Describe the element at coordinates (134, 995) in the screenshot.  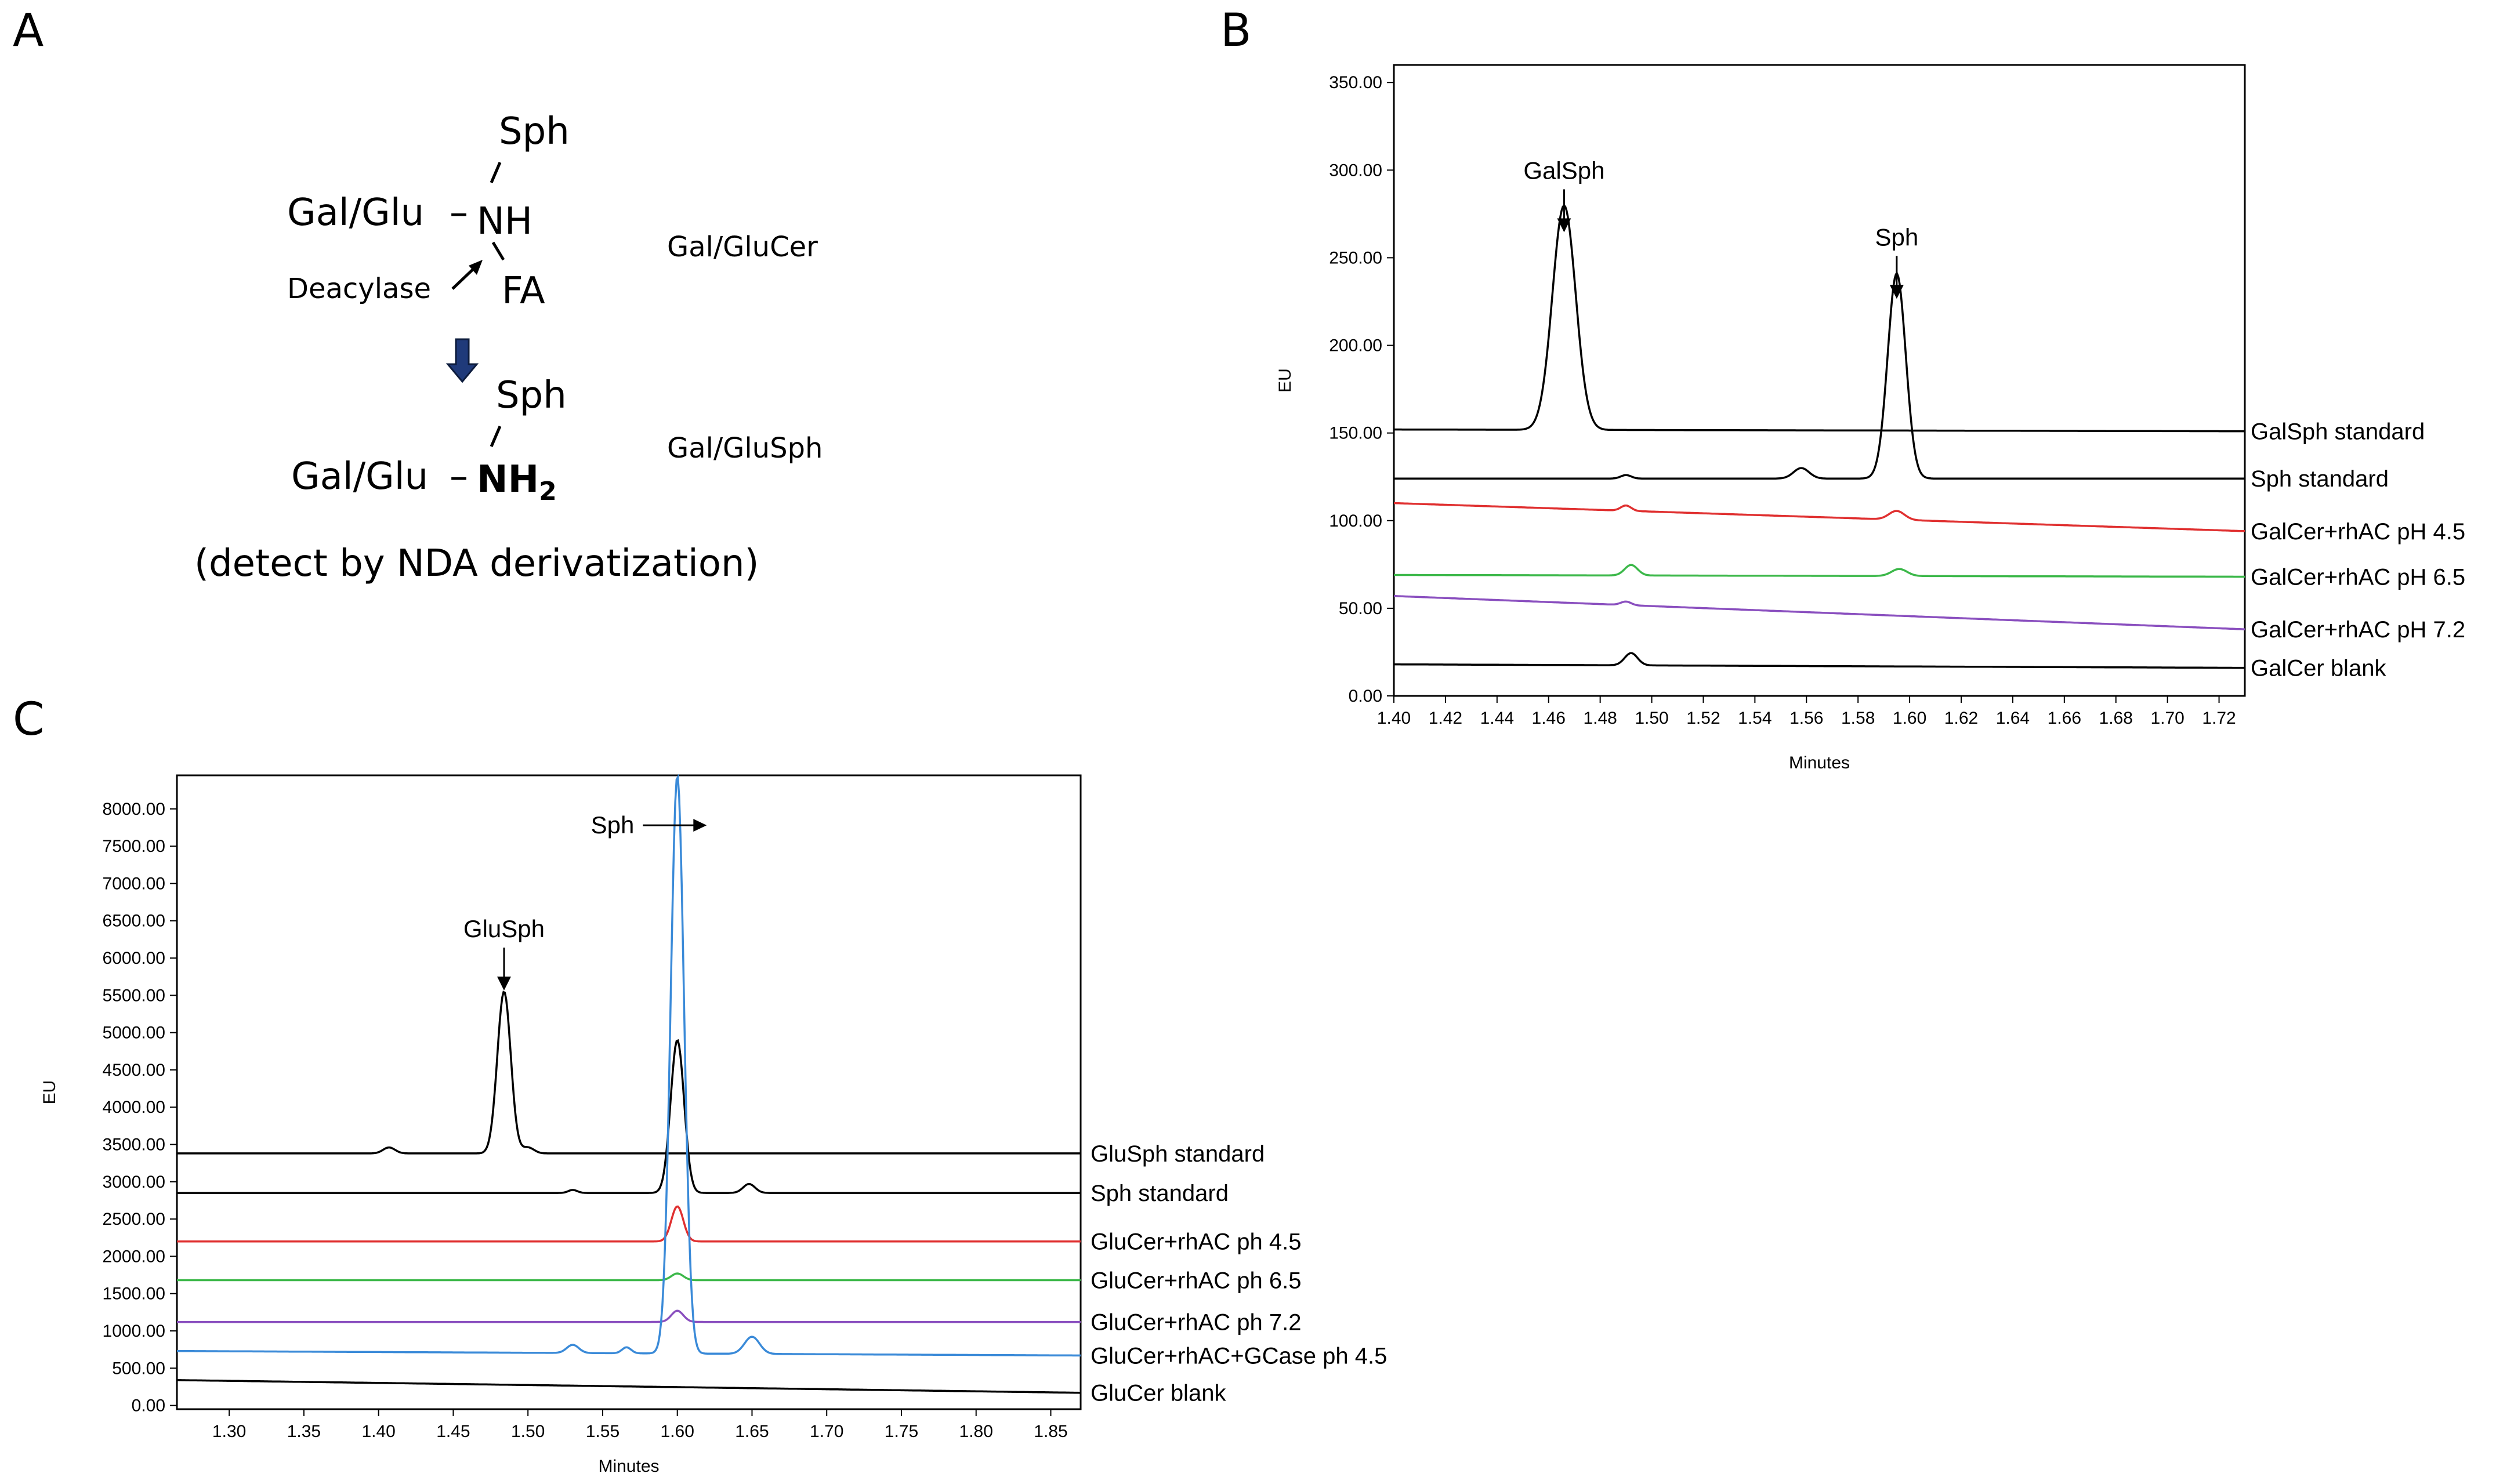
I see `y-tick-label: 5500.00` at that location.